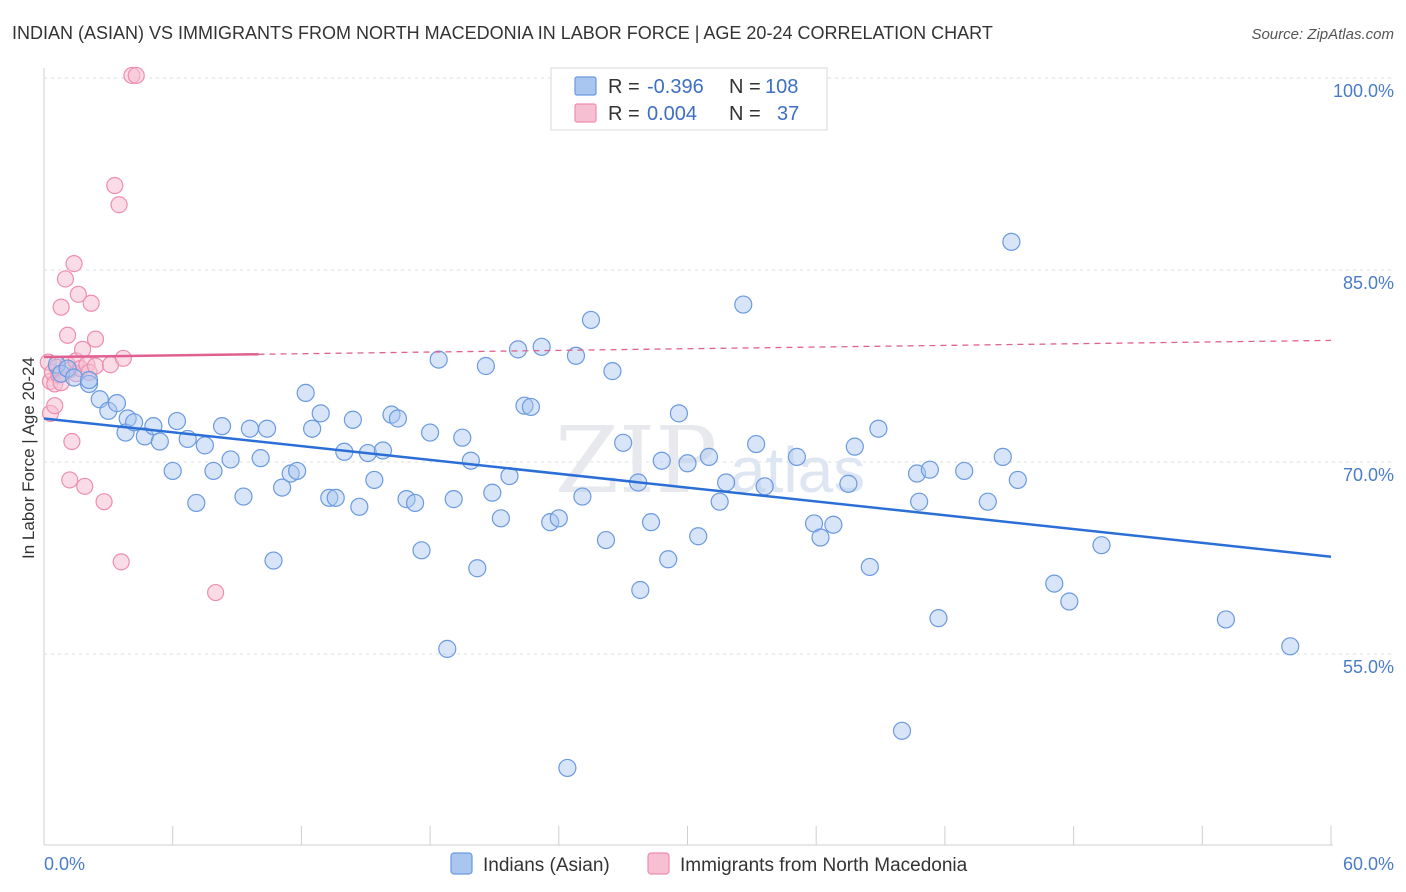  Describe the element at coordinates (672, 114) in the screenshot. I see `legend-r-value-2: 0.004` at that location.